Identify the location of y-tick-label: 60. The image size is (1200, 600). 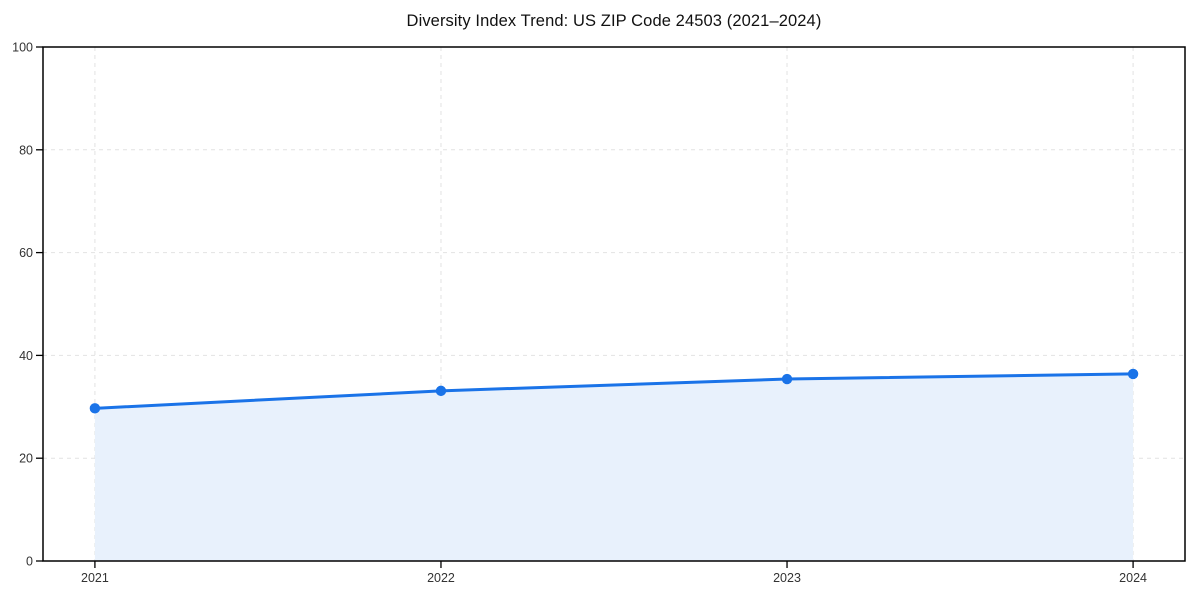
(26, 253).